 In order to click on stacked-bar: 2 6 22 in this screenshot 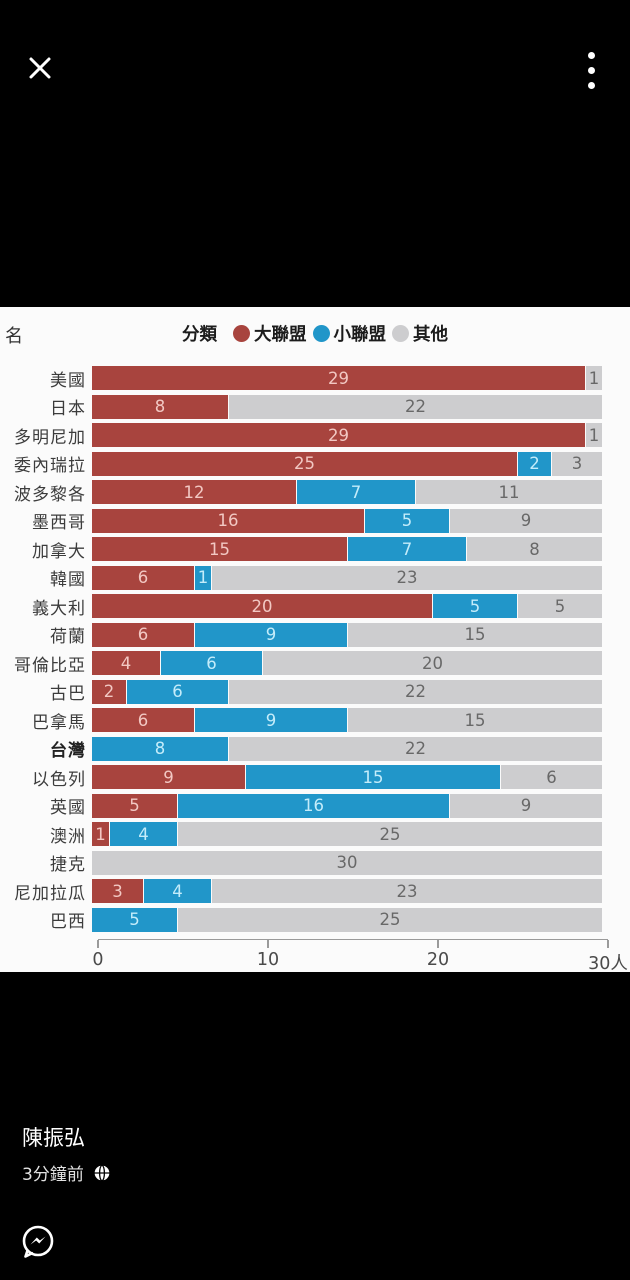, I will do `click(347, 691)`.